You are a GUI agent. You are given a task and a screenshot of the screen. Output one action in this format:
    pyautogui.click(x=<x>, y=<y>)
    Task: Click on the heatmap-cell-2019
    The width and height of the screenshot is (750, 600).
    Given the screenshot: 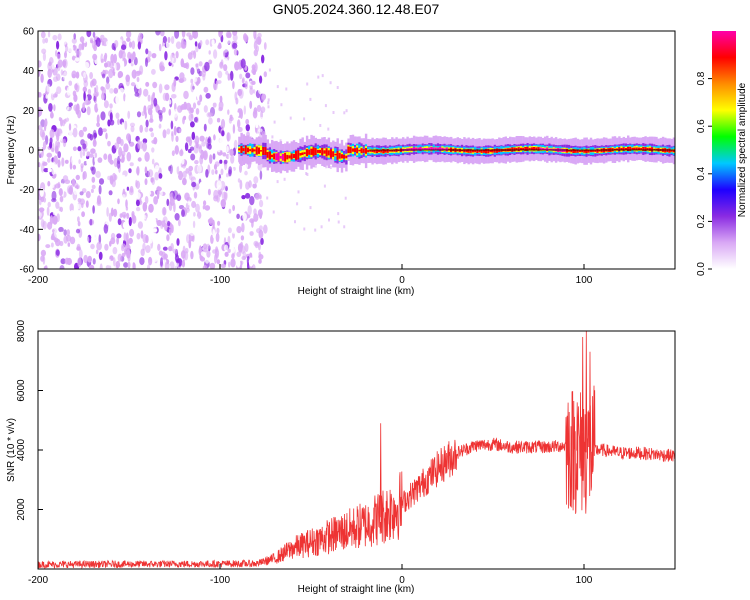 What is the action you would take?
    pyautogui.click(x=438, y=149)
    